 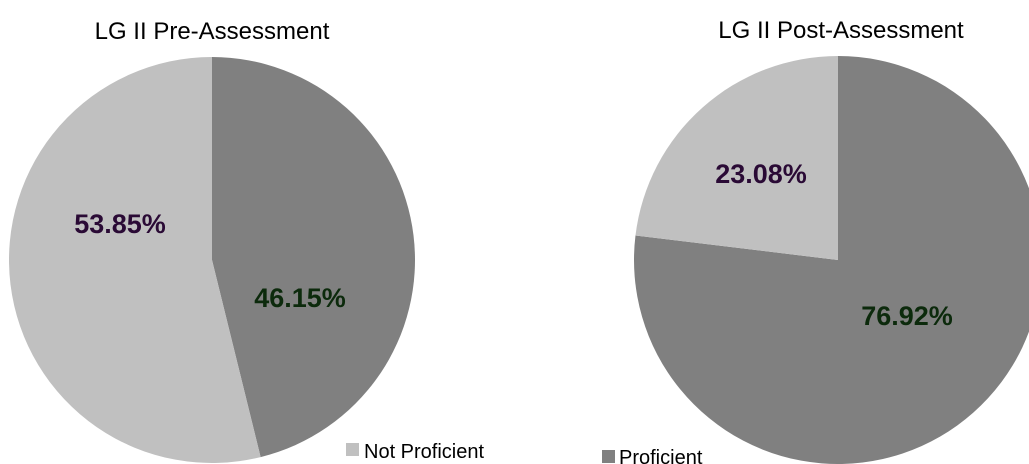 I want to click on legend-item-not-proficient: Not Proficient, so click(x=415, y=452).